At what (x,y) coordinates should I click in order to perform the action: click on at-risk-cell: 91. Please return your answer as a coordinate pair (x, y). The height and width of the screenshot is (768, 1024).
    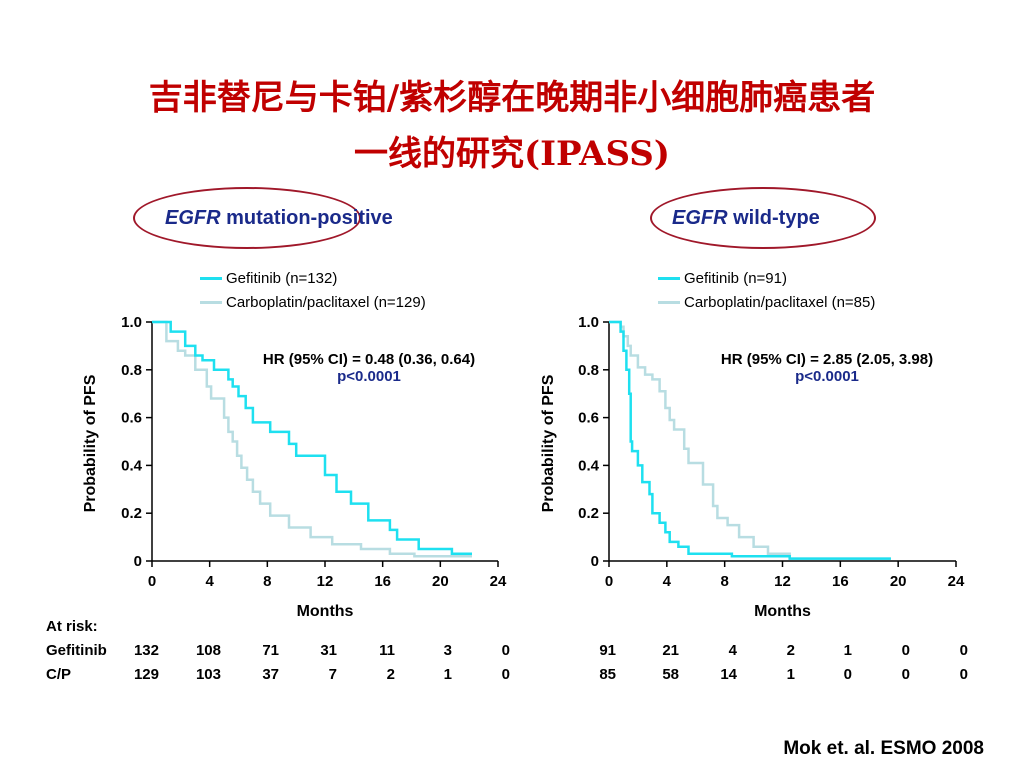
    Looking at the image, I should click on (607, 650).